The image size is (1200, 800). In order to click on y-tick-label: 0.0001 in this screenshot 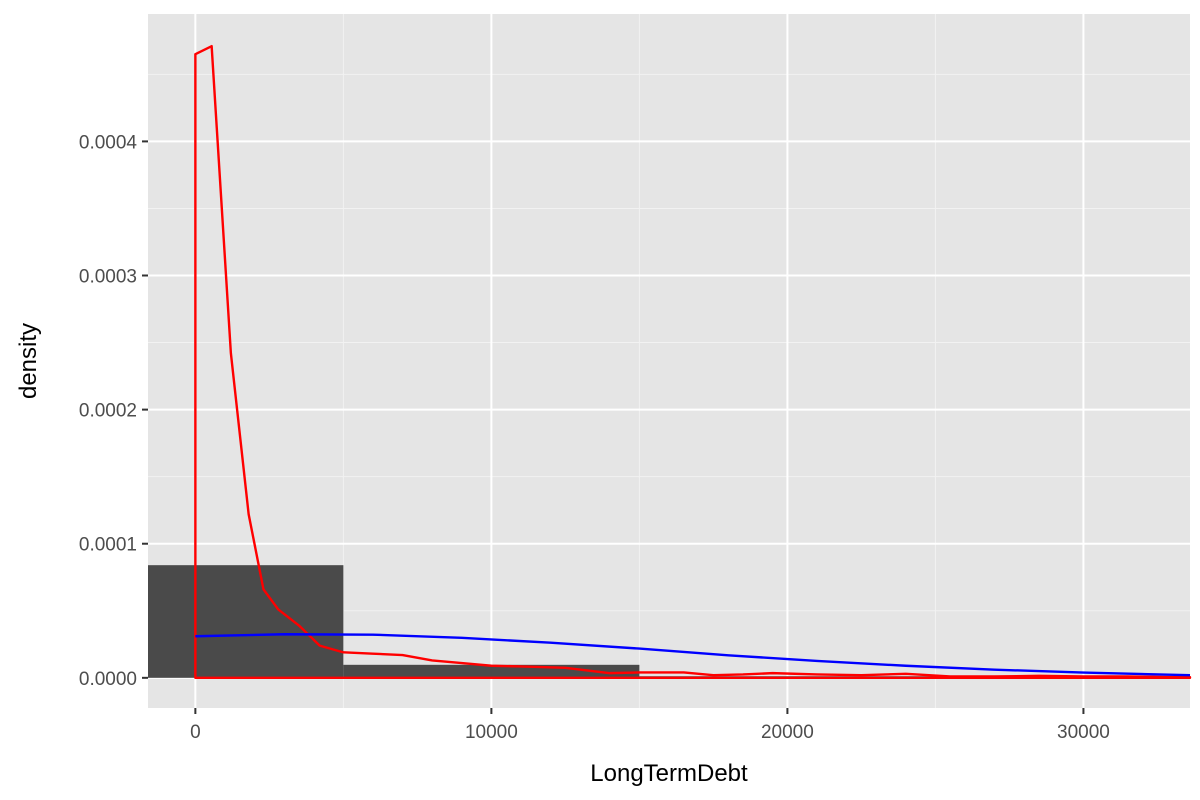, I will do `click(108, 545)`.